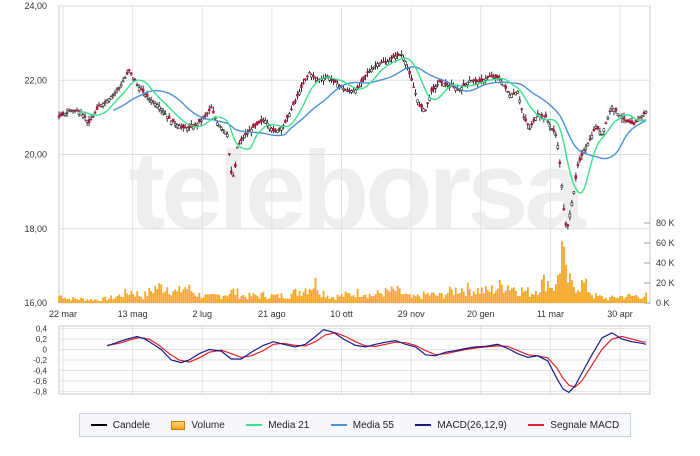 The height and width of the screenshot is (456, 700). What do you see at coordinates (573, 425) in the screenshot?
I see `legend-item-segnale-macd: Segnale MACD` at bounding box center [573, 425].